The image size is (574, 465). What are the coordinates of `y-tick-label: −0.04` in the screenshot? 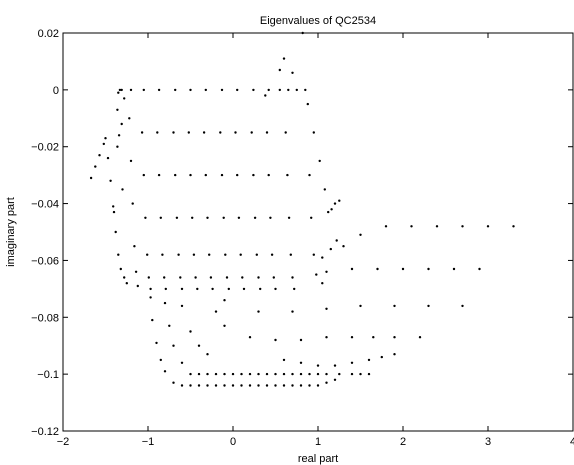 It's located at (45, 205).